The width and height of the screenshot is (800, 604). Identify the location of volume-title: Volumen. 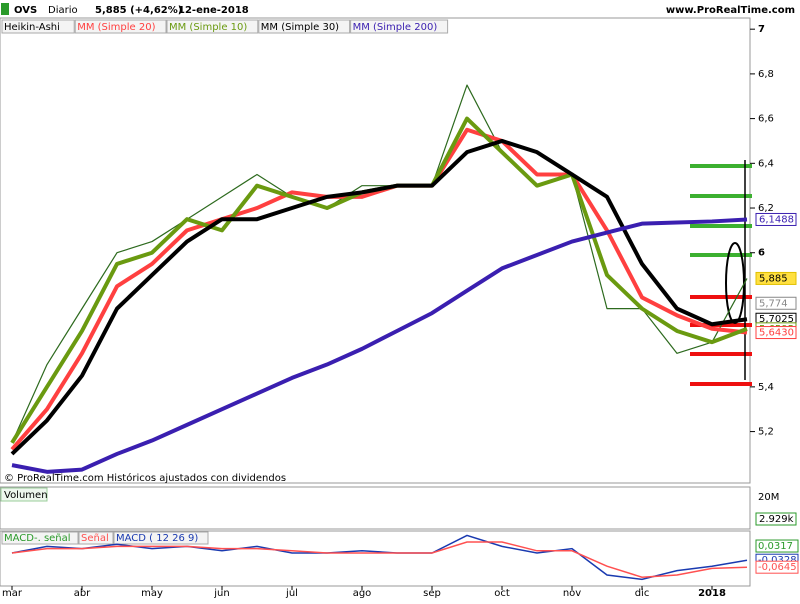
(26, 495).